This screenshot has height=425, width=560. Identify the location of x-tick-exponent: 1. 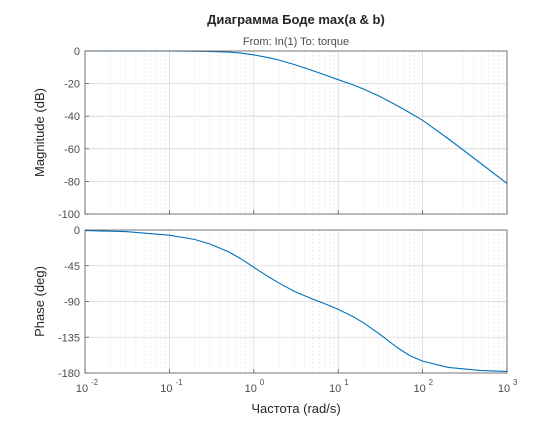
(346, 382).